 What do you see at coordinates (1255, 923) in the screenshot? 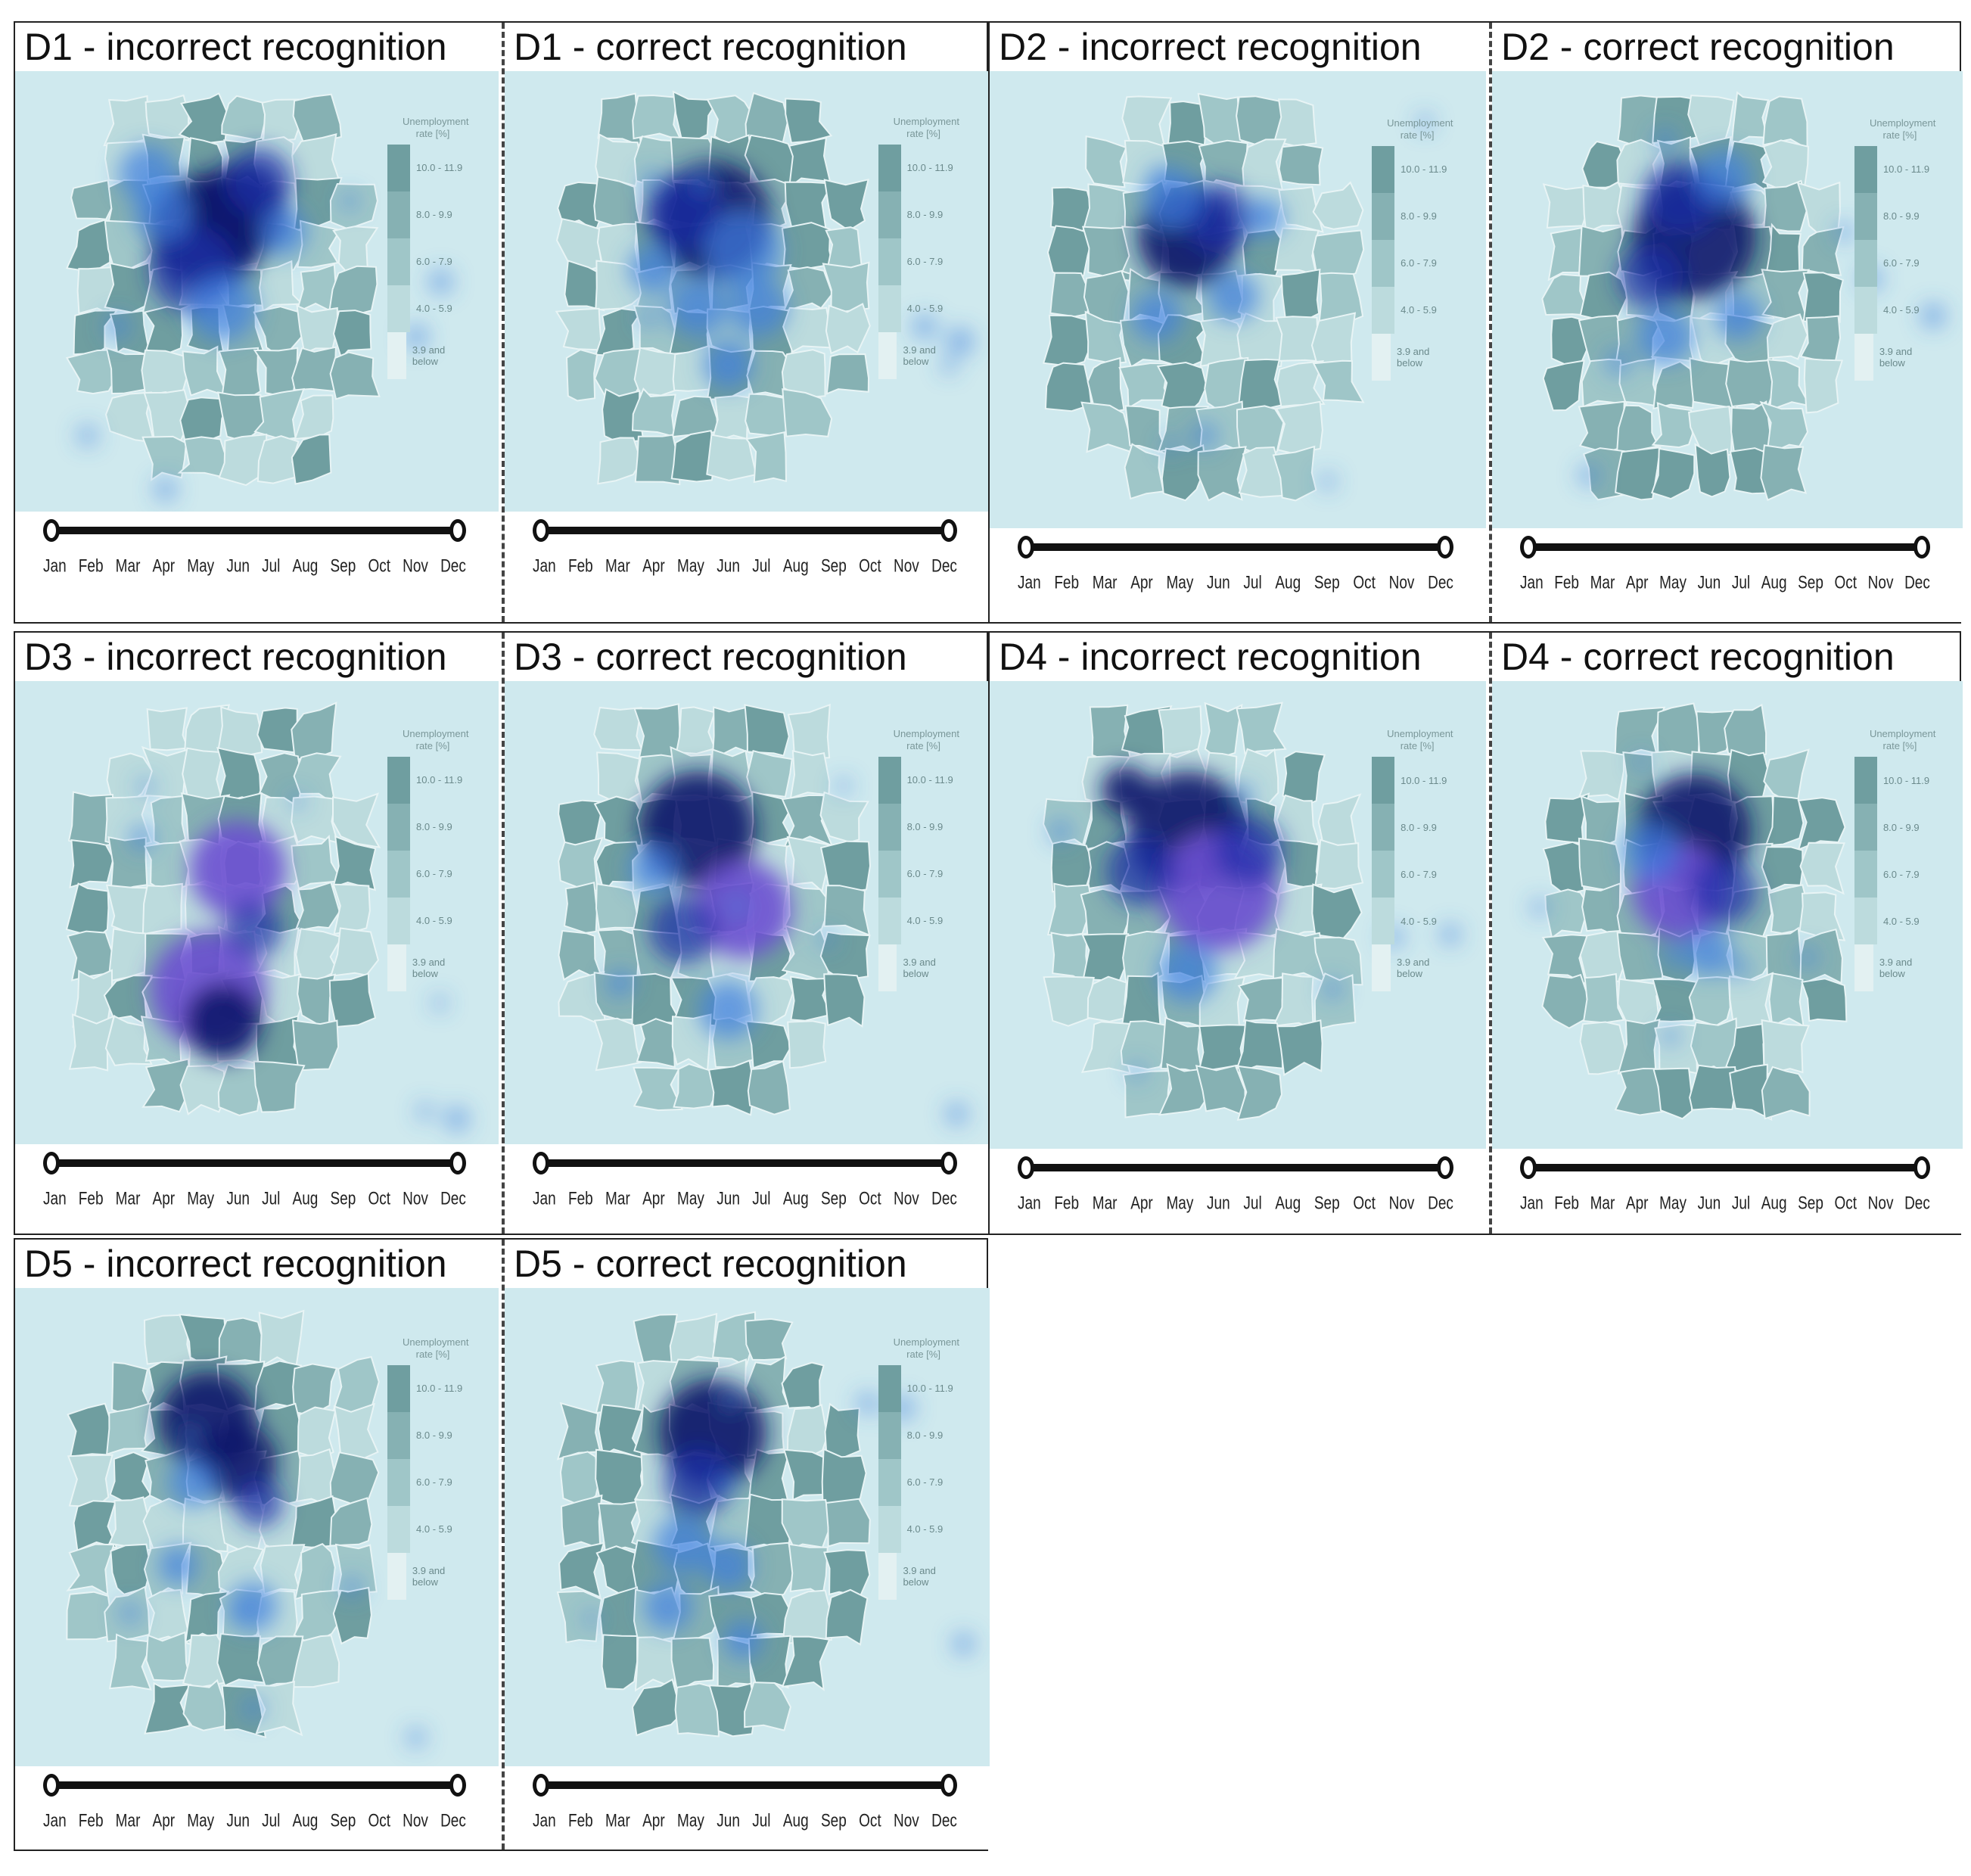
I see `attention-heatmap` at bounding box center [1255, 923].